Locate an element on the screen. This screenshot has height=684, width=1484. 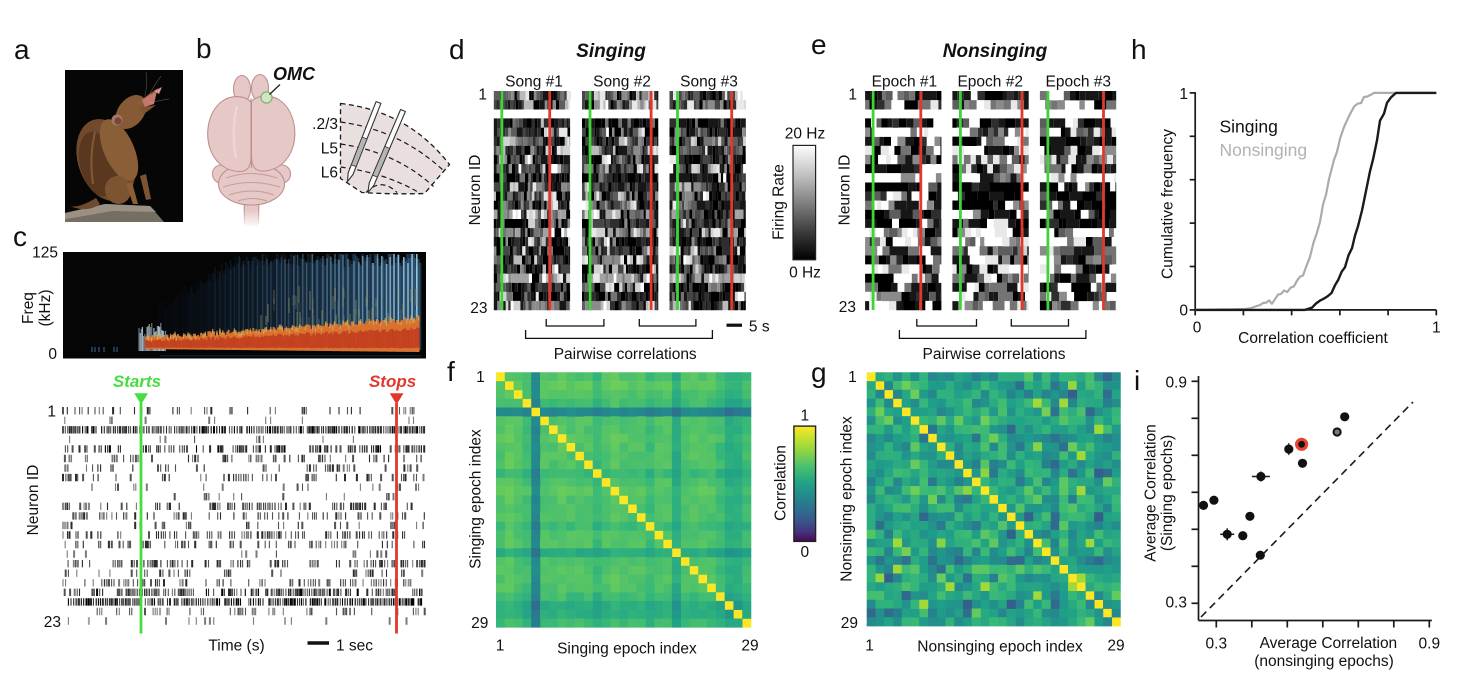
svg-text: e is located at coordinates (819, 44).